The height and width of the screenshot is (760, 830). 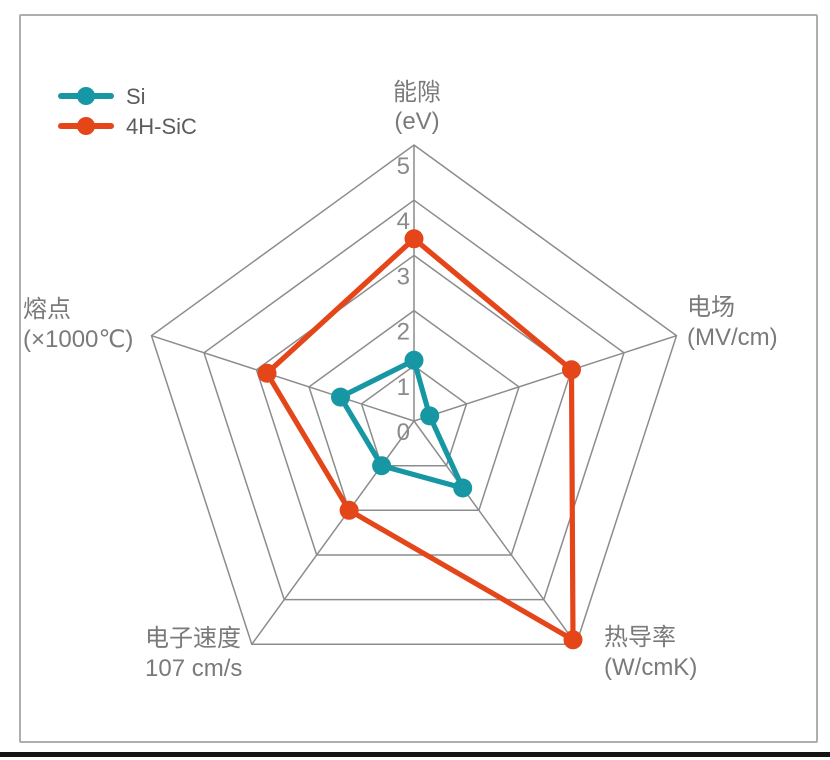 What do you see at coordinates (416, 121) in the screenshot?
I see `axis-label-0-line2: (eV)` at bounding box center [416, 121].